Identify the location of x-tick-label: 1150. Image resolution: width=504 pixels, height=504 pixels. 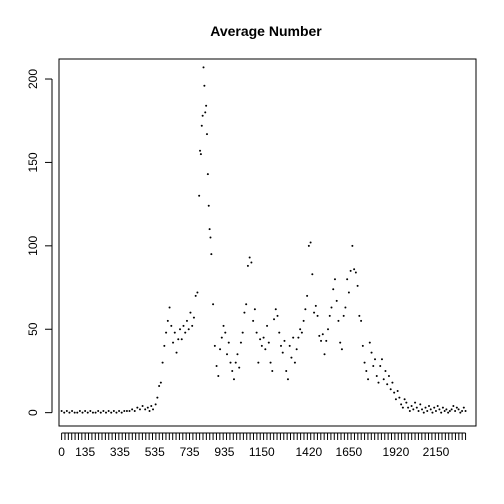
(262, 452).